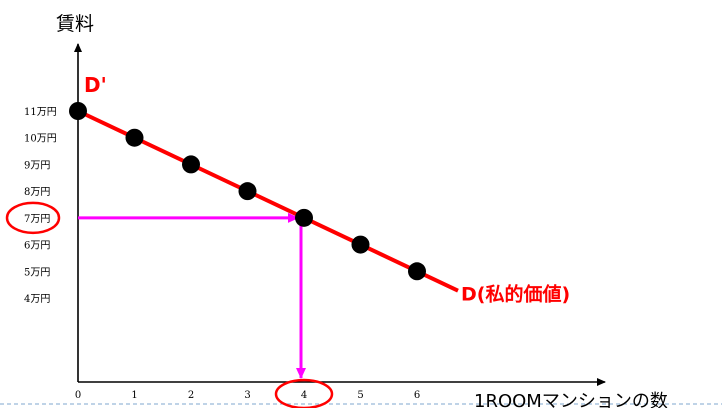 Image resolution: width=722 pixels, height=408 pixels. I want to click on x-tick-labels: 0 1 2 3 4 5 6, so click(247, 395).